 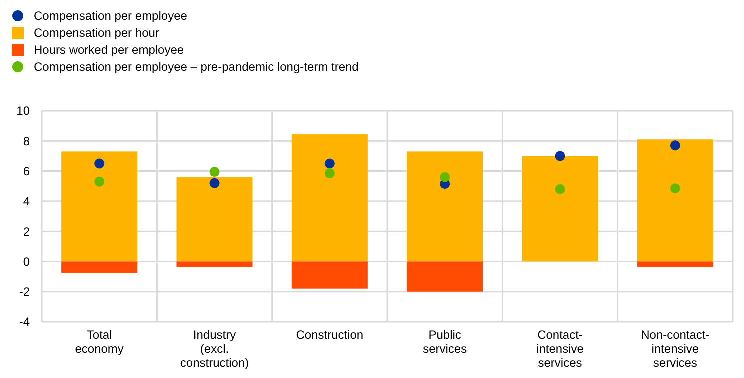 What do you see at coordinates (109, 50) in the screenshot?
I see `legend-label: Hours worked per employee` at bounding box center [109, 50].